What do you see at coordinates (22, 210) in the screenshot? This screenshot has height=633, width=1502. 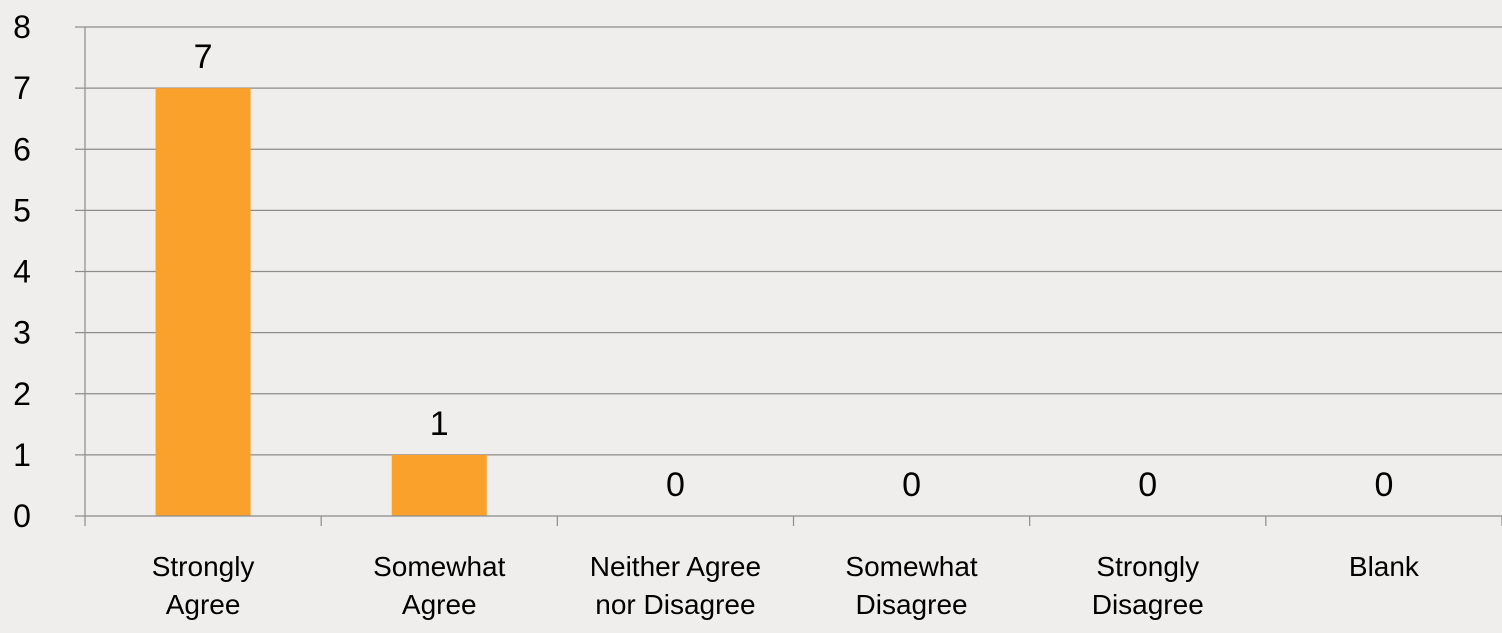 I see `y-tick-label: 5` at bounding box center [22, 210].